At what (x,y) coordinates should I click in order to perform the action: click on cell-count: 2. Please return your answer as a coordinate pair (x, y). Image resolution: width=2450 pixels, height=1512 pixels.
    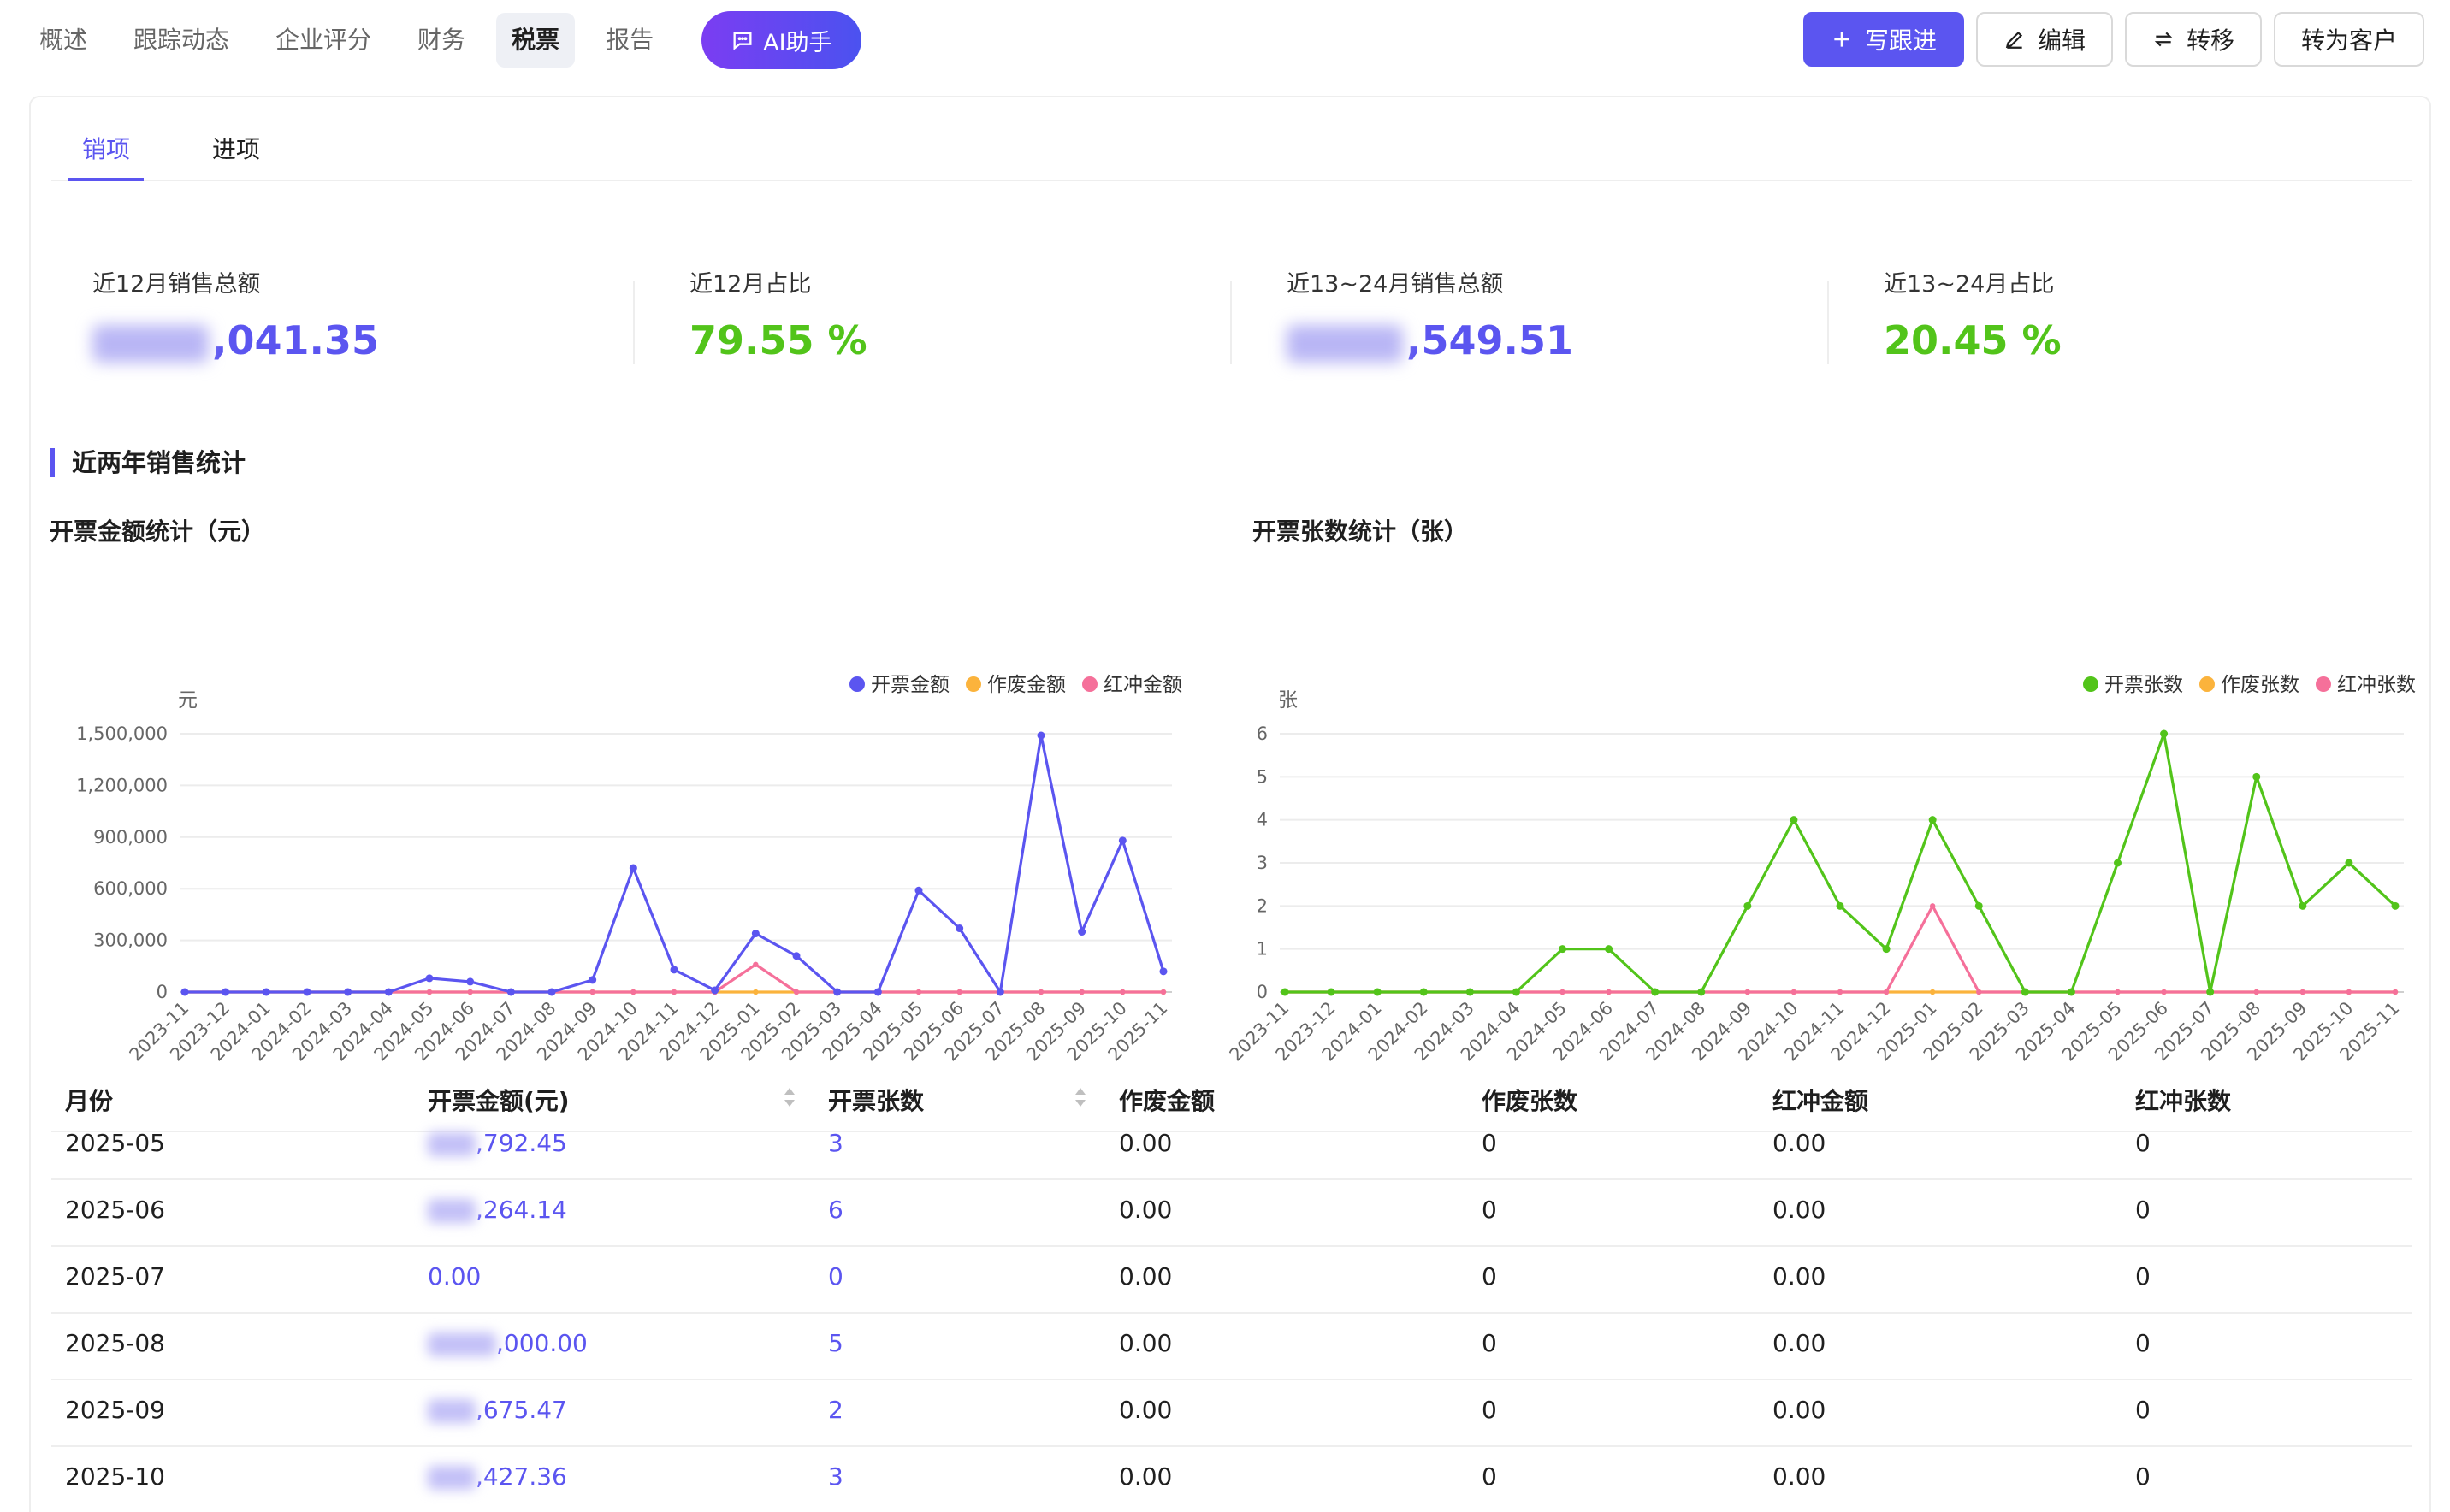
    Looking at the image, I should click on (836, 1410).